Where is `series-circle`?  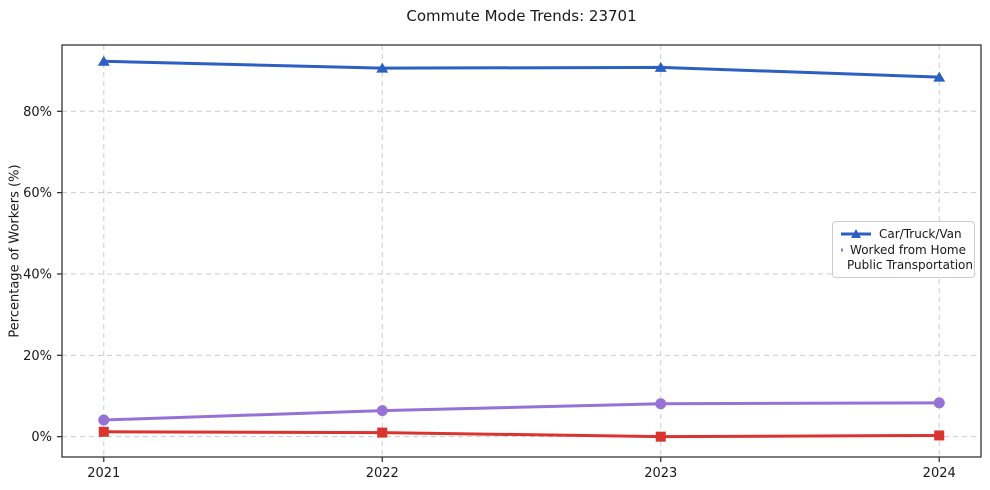 series-circle is located at coordinates (521, 411).